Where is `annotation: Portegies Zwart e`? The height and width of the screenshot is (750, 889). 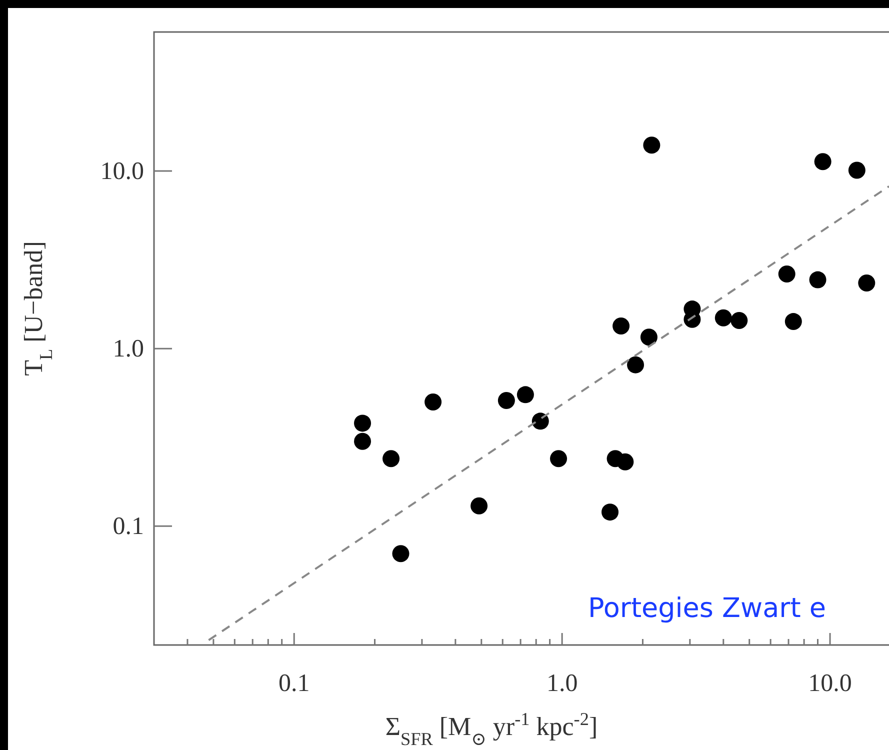 annotation: Portegies Zwart e is located at coordinates (707, 608).